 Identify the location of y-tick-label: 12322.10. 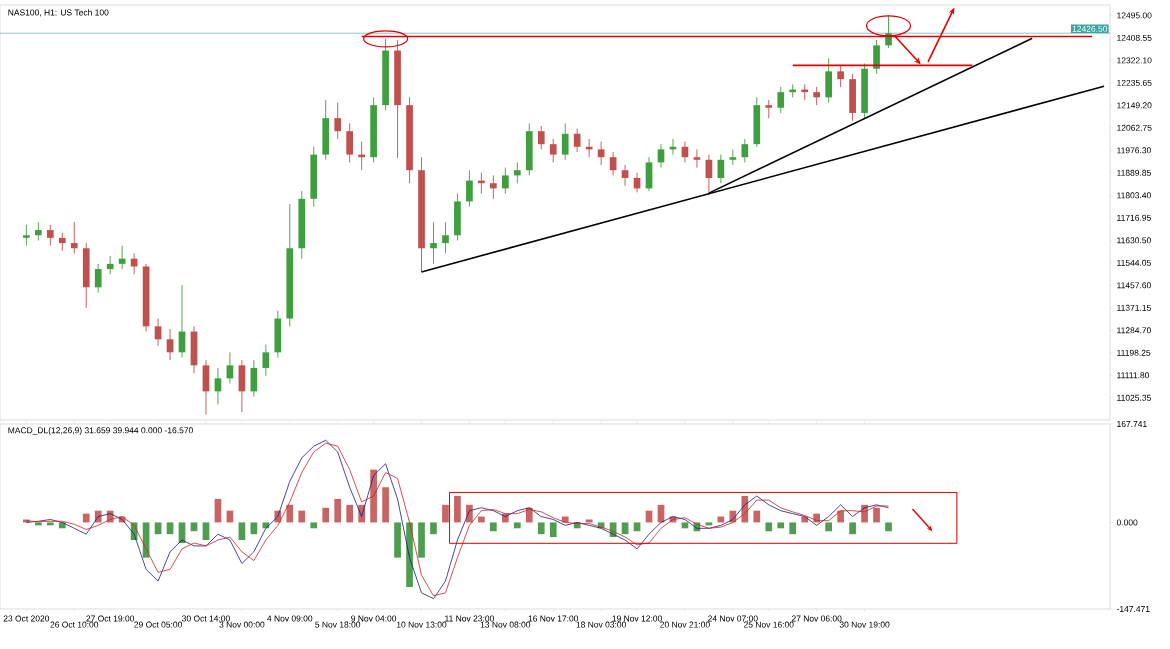
(1134, 60).